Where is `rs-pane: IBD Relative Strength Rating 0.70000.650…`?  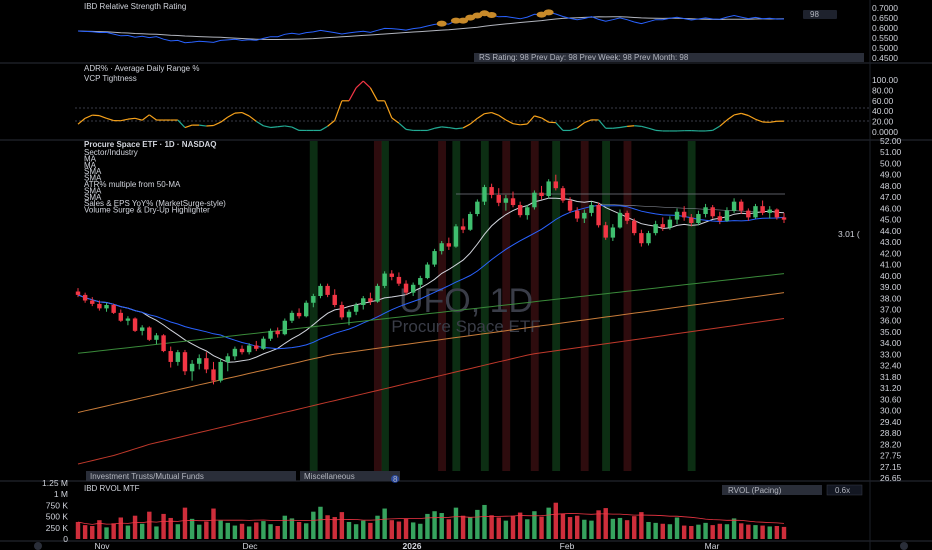 rs-pane: IBD Relative Strength Rating 0.70000.650… is located at coordinates (487, 32).